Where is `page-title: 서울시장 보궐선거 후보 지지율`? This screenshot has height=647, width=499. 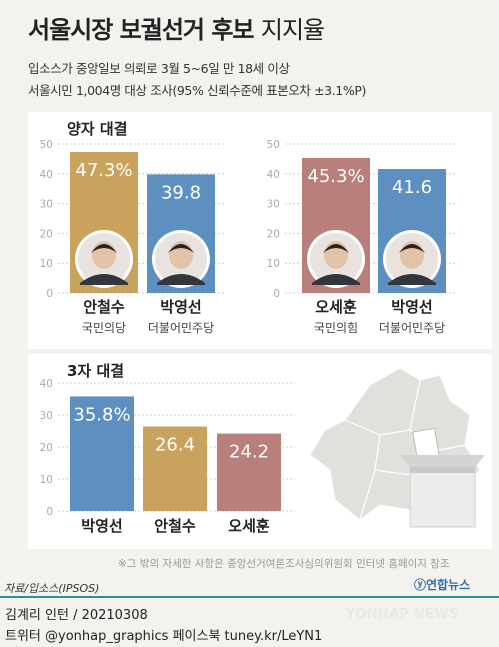
page-title: 서울시장 보궐선거 후보 지지율 is located at coordinates (176, 30).